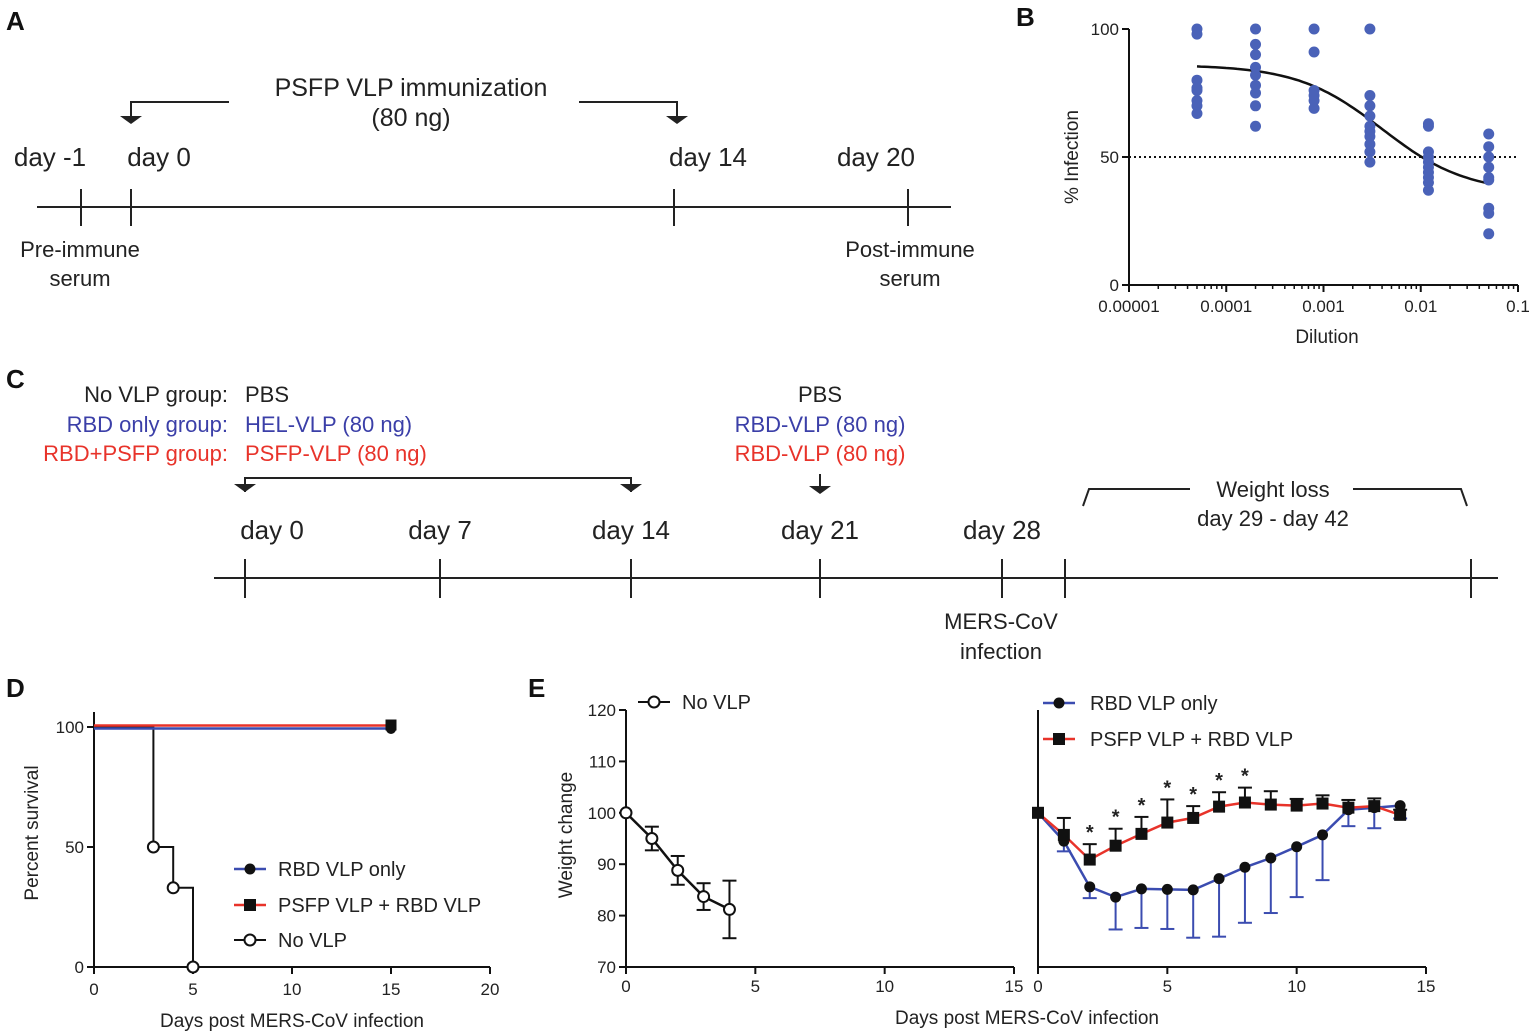 This screenshot has height=1035, width=1532. I want to click on panel-d-ylabel: Percent survival, so click(32, 832).